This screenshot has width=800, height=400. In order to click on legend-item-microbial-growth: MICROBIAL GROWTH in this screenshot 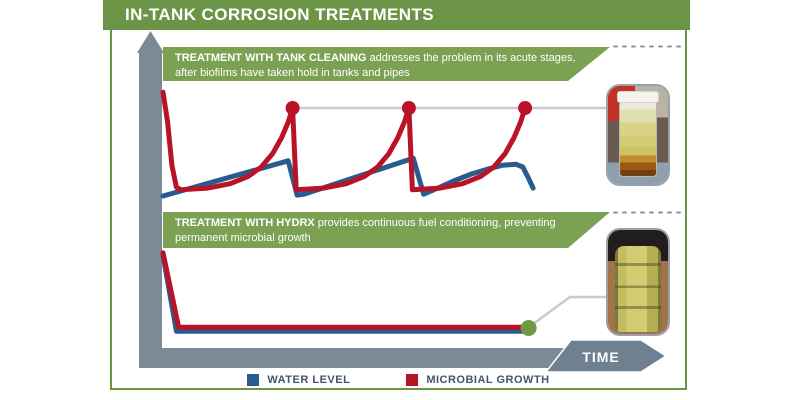, I will do `click(477, 380)`.